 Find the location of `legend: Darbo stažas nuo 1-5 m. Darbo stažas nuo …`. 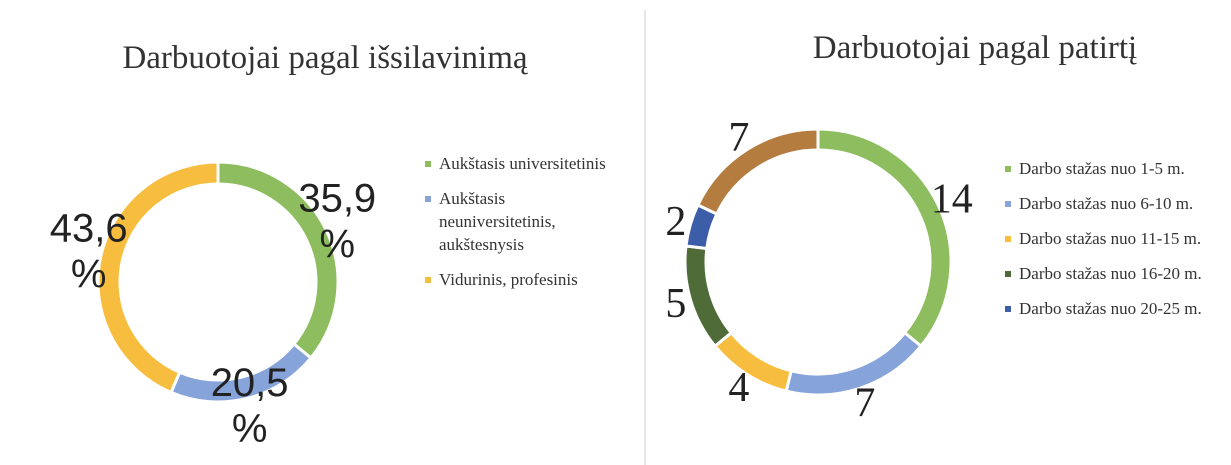

legend: Darbo stažas nuo 1-5 m. Darbo stažas nuo … is located at coordinates (1105, 244).